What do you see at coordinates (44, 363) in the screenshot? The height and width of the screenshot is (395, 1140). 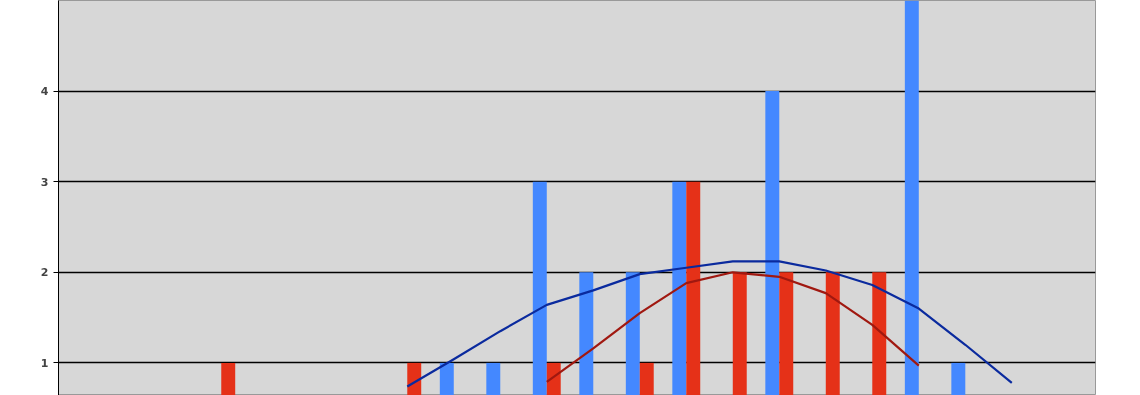 I see `y-tick-label: 1` at bounding box center [44, 363].